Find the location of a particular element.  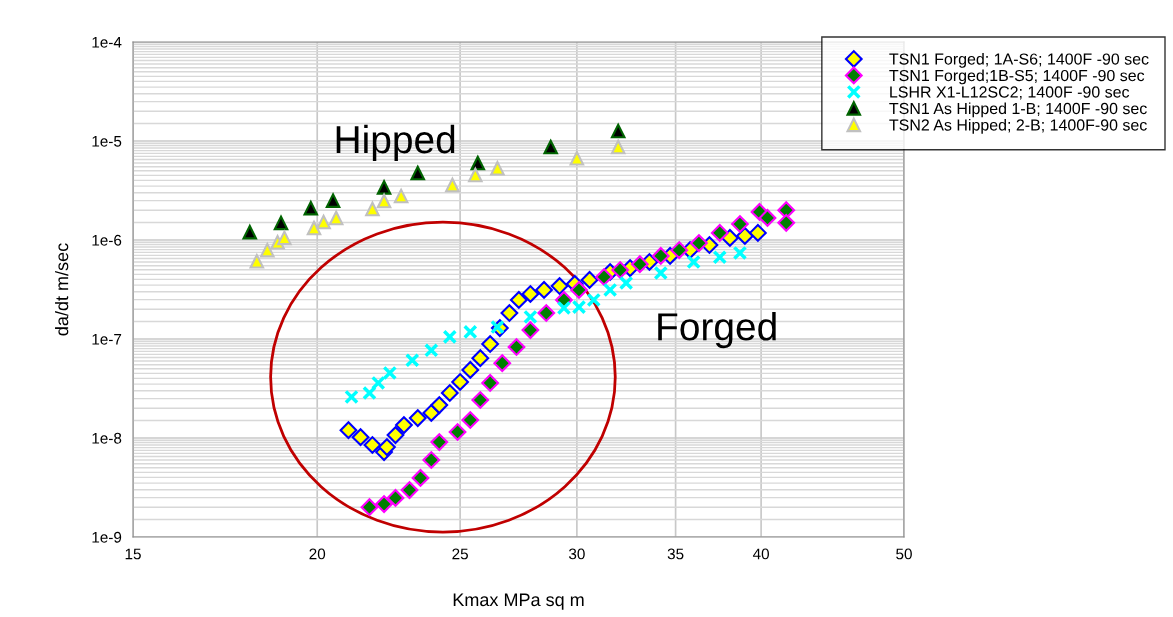

x-tick-label: 20 is located at coordinates (317, 554).